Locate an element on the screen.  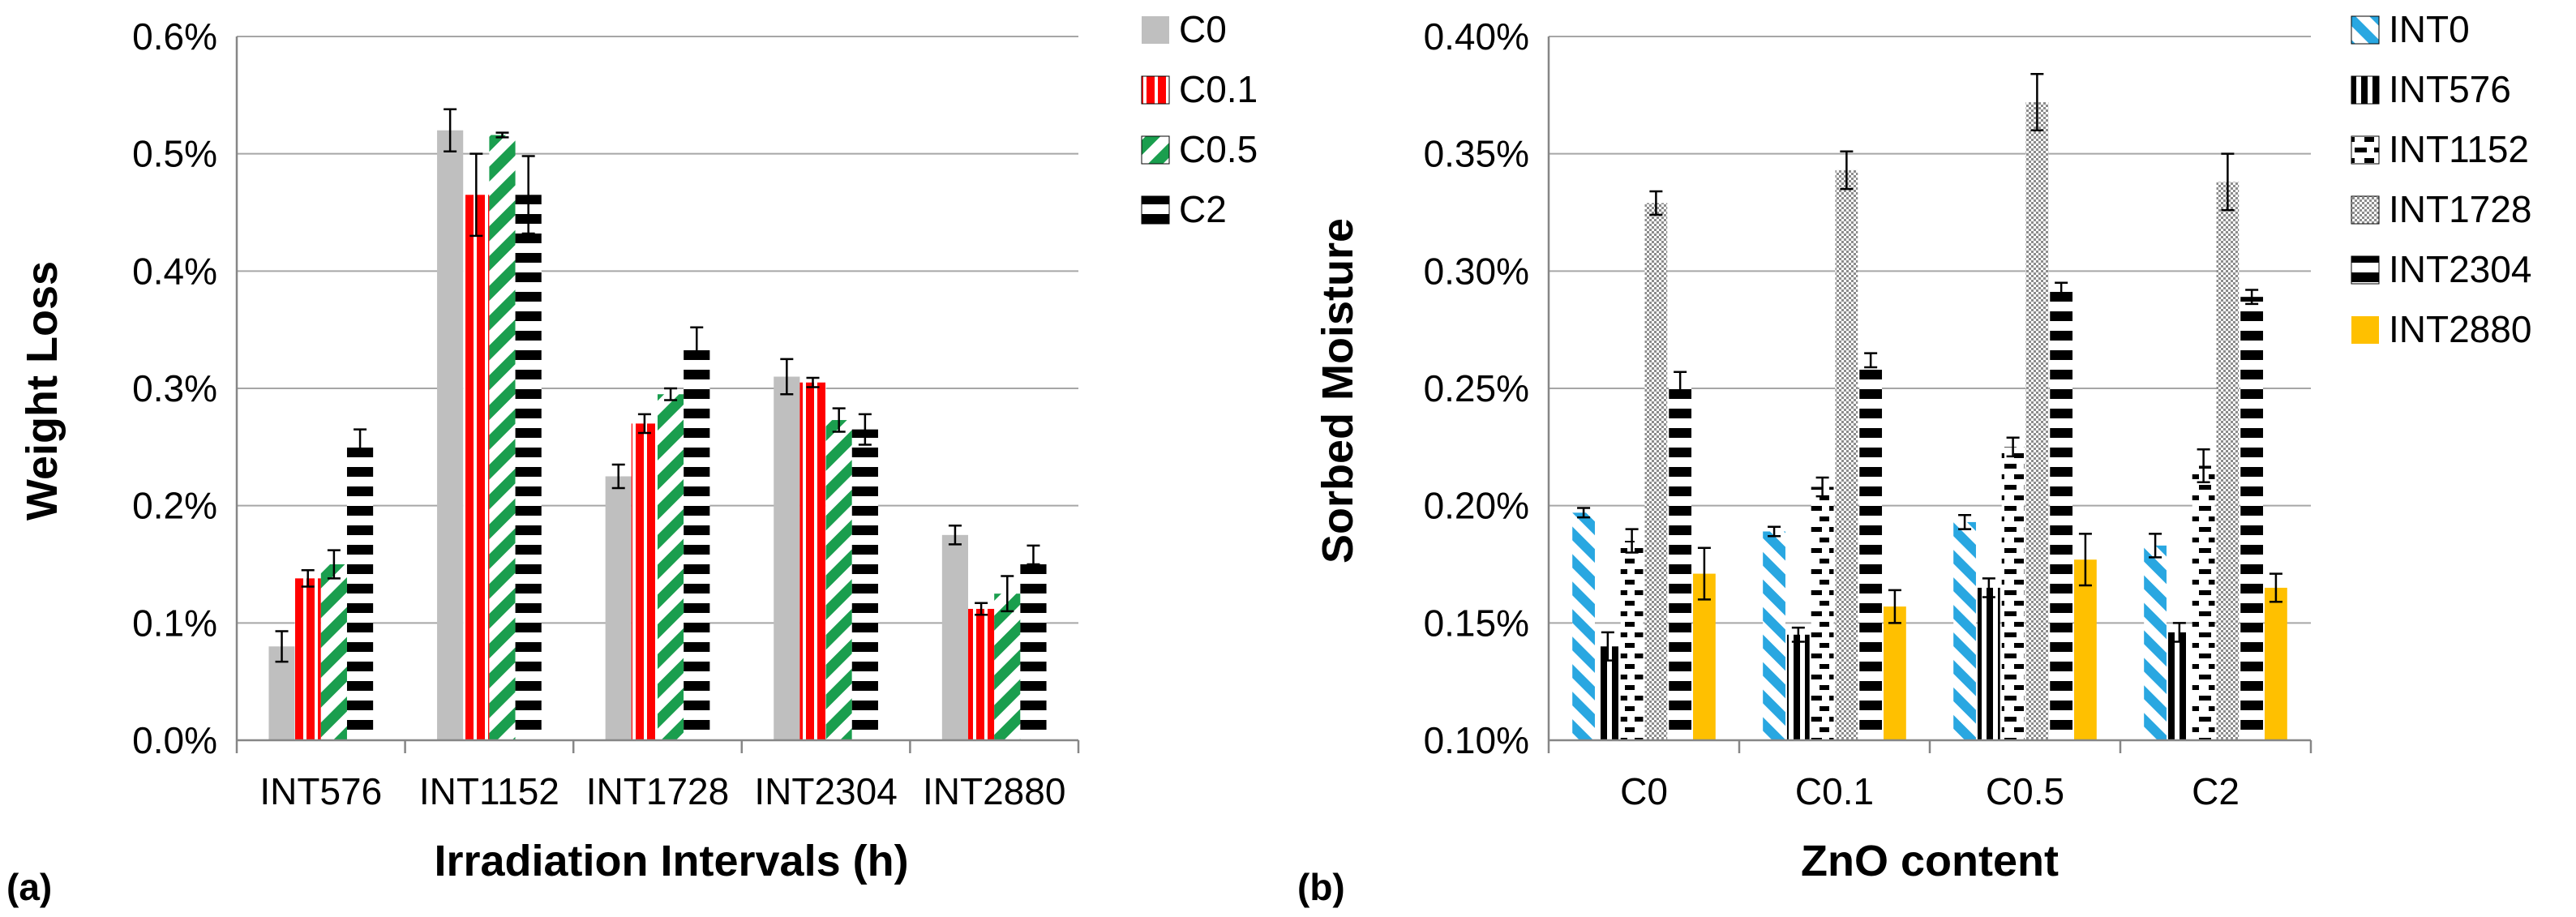
bar-int0-c0 is located at coordinates (1583, 626).